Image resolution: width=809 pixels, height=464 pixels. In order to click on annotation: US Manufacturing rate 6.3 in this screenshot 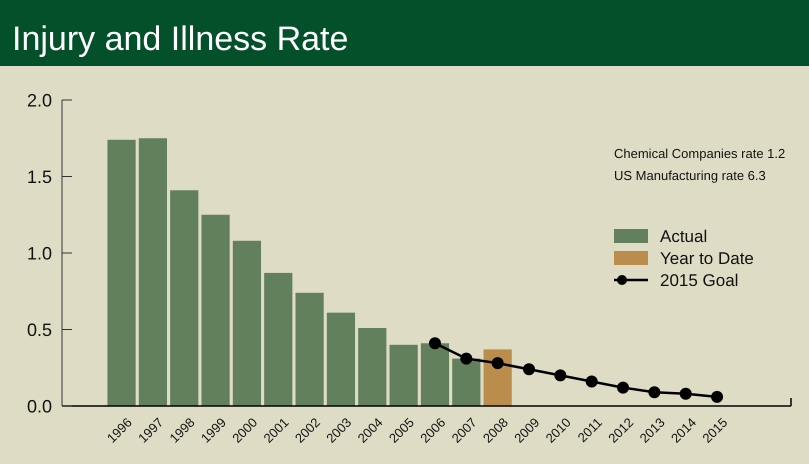, I will do `click(690, 175)`.